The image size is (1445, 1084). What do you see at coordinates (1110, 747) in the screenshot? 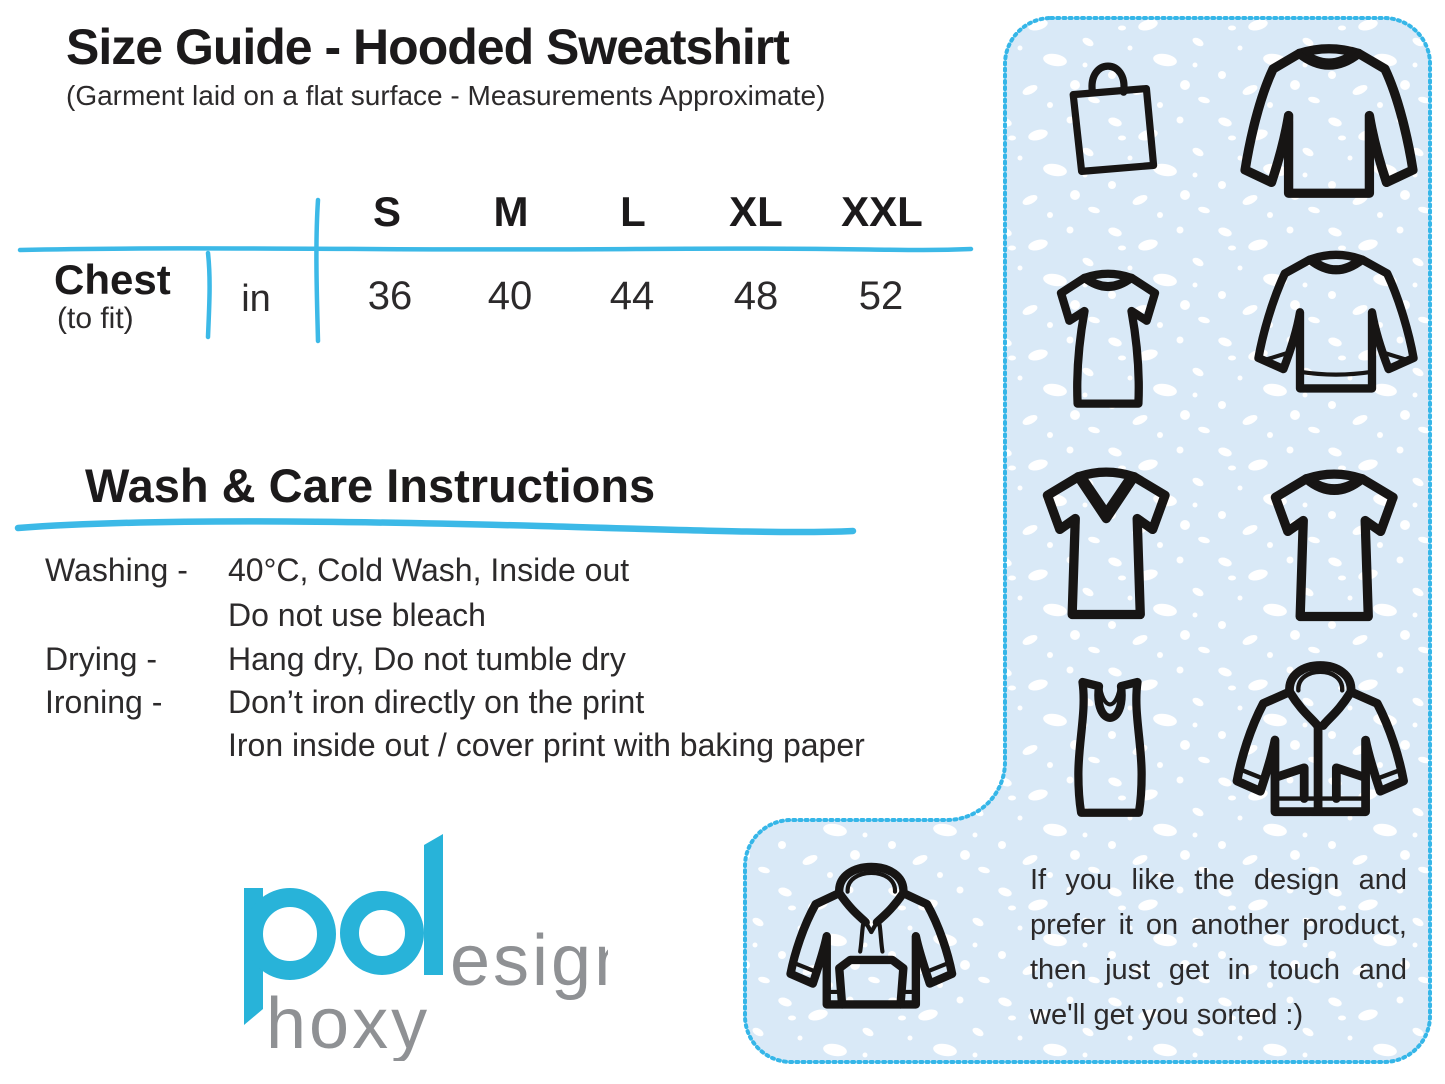
I see `tank-top-icon` at bounding box center [1110, 747].